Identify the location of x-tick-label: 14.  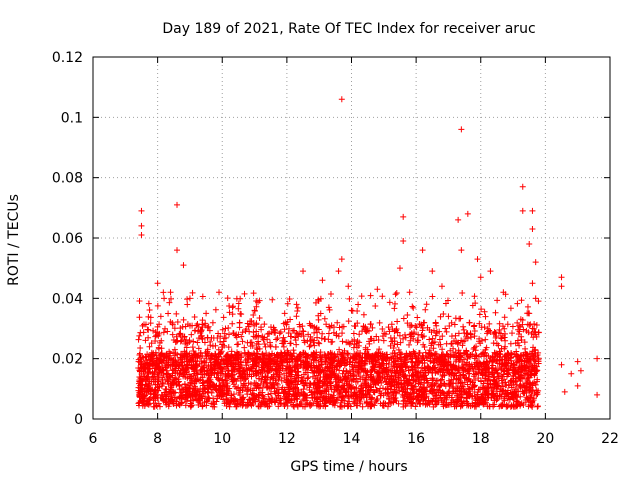
(352, 439).